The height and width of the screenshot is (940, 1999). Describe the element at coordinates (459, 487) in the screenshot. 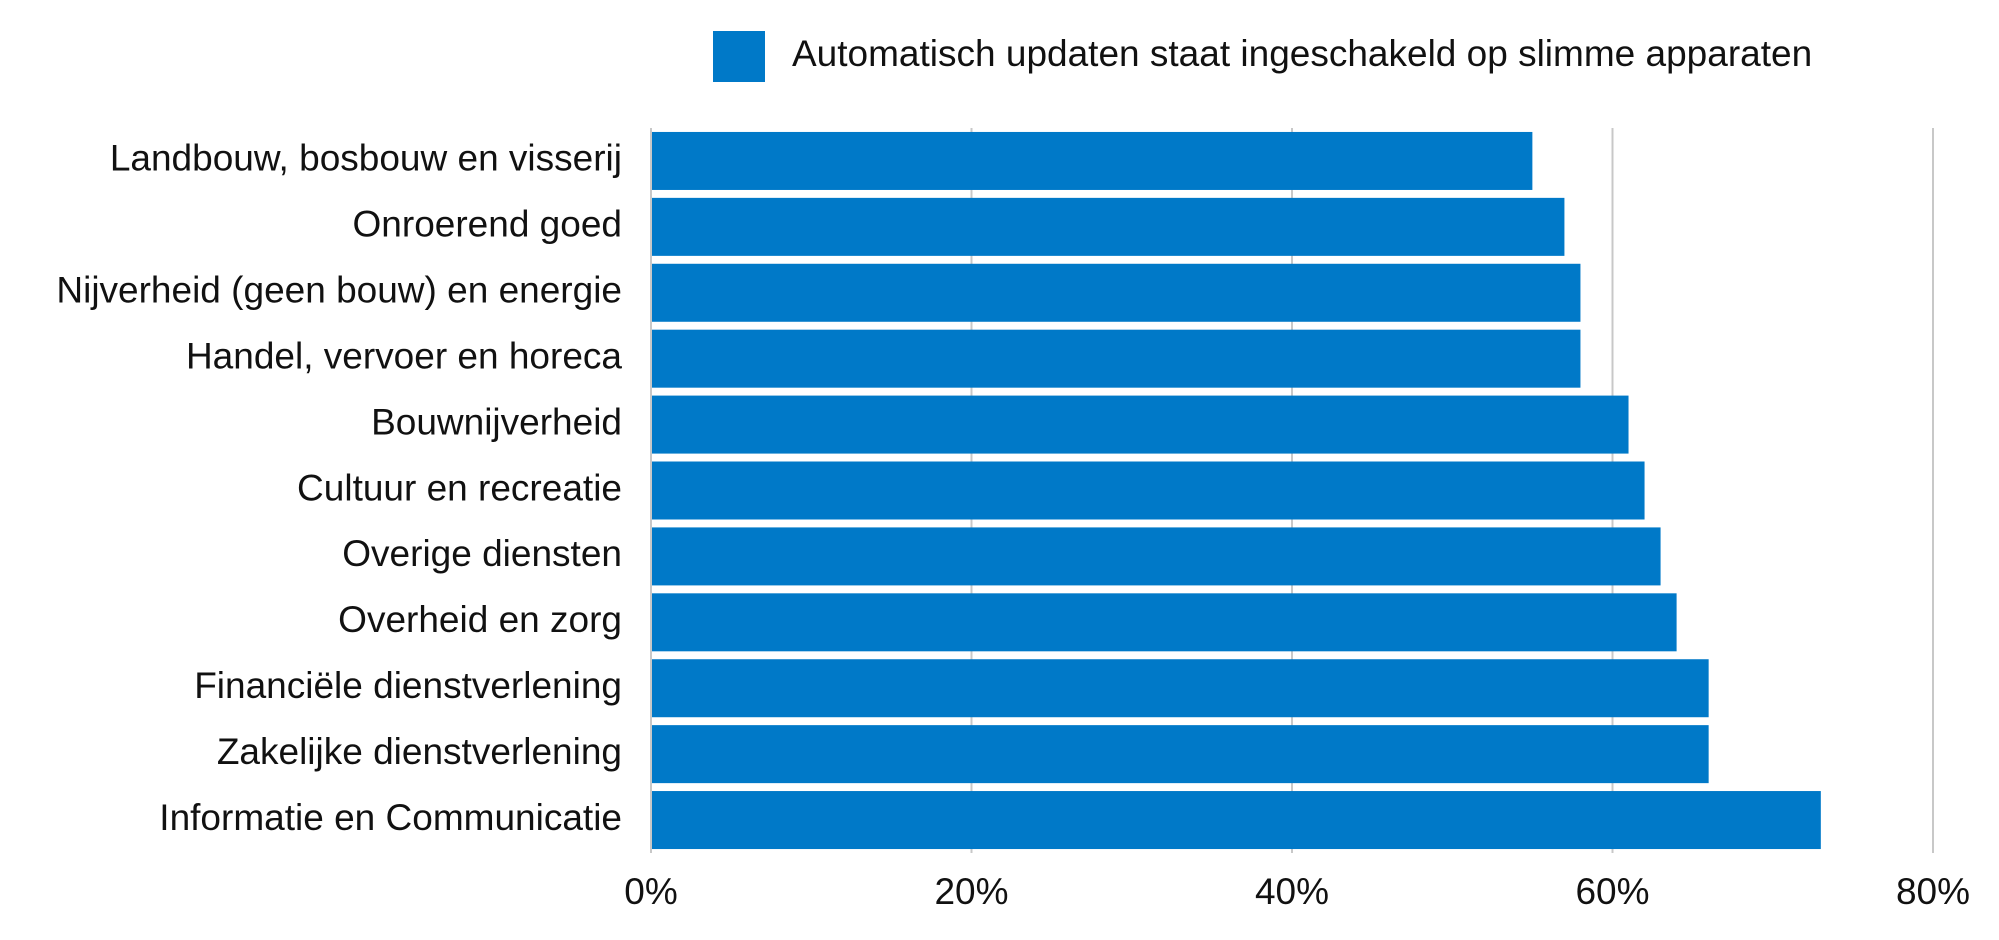

I see `y-tick-label: Cultuur en recreatie` at that location.